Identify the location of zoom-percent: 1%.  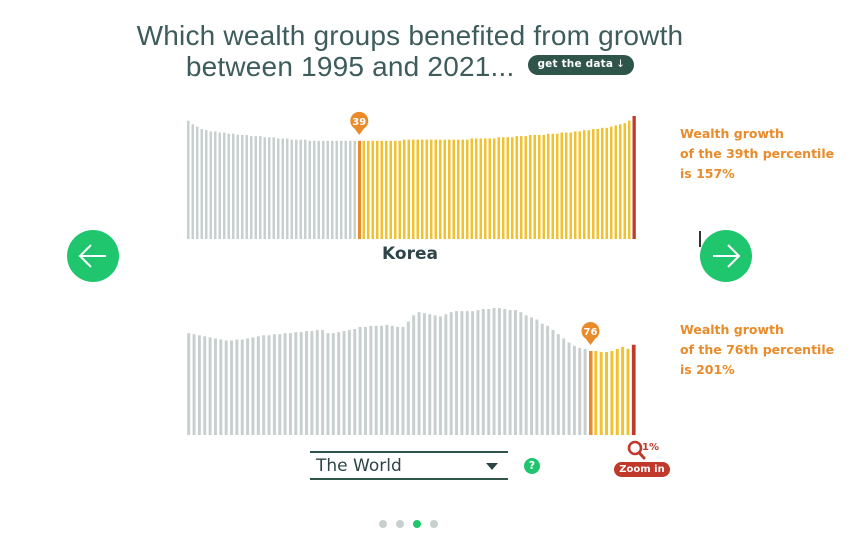
(650, 447).